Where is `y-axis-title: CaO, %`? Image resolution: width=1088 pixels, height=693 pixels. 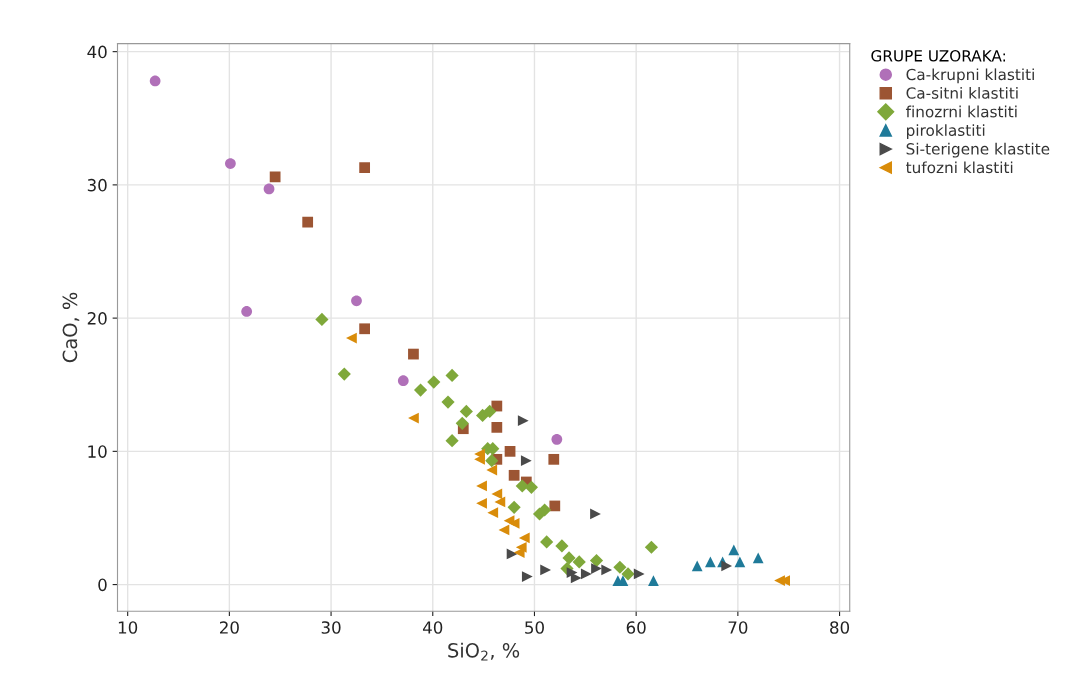 y-axis-title: CaO, % is located at coordinates (71, 327).